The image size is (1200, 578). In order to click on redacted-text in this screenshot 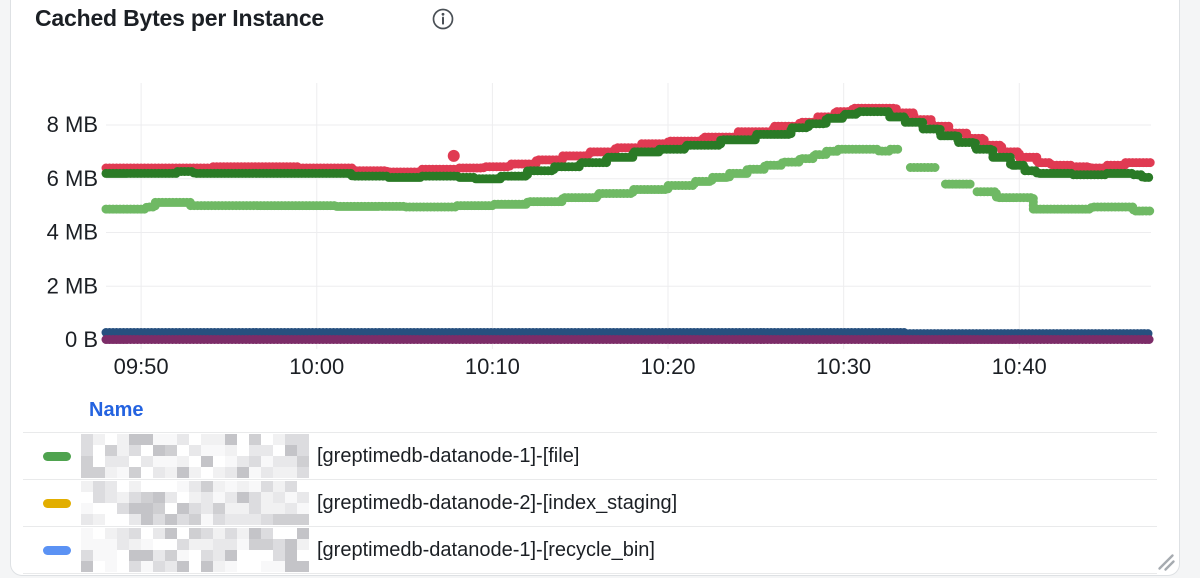, I will do `click(195, 550)`.